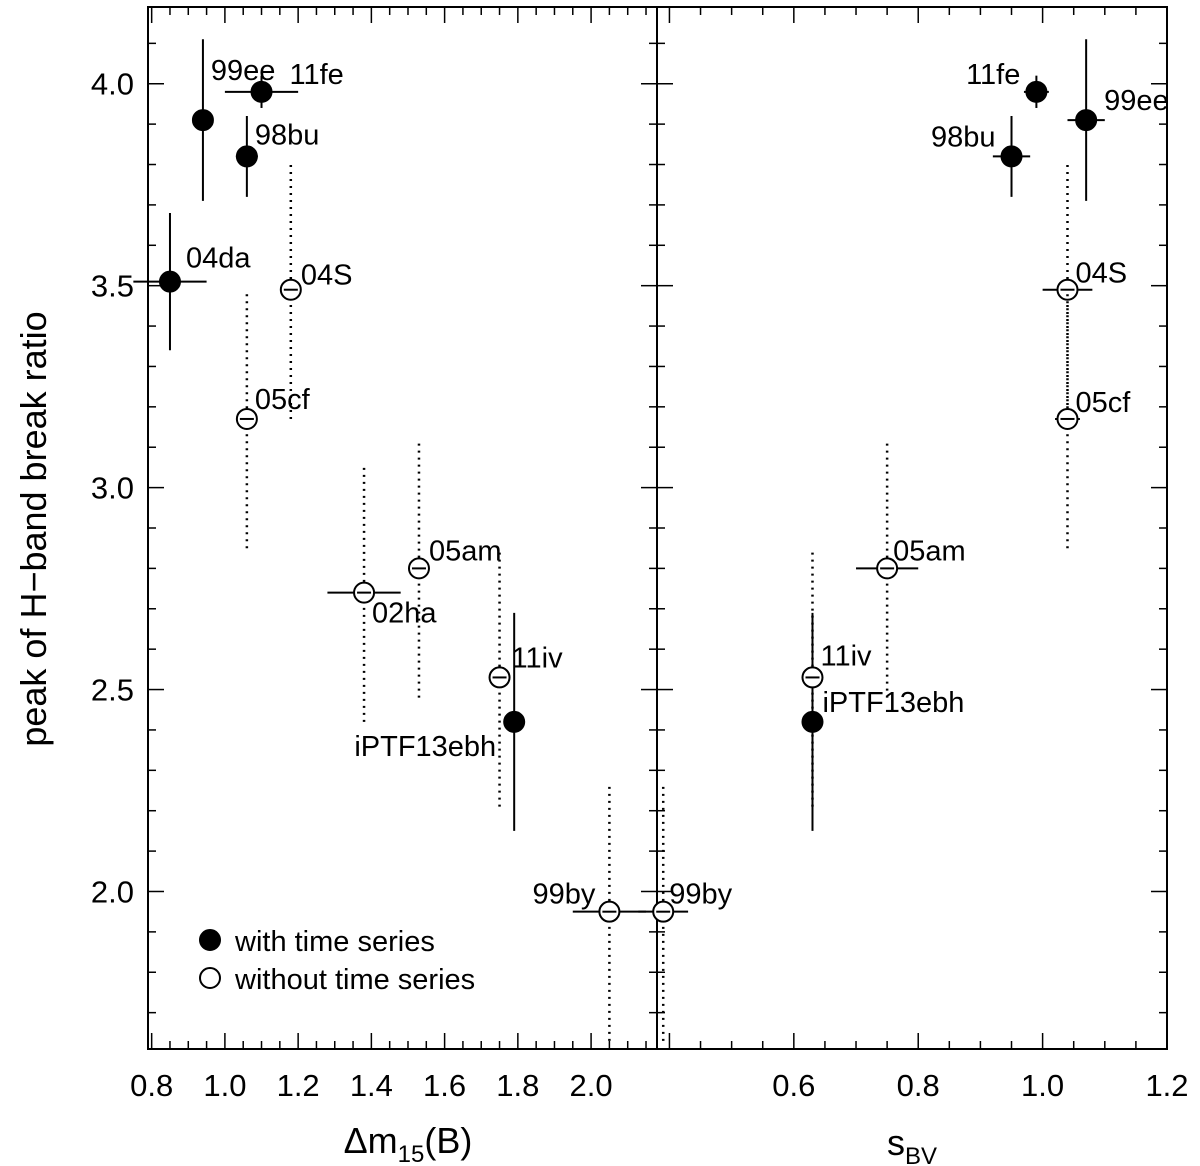 This screenshot has width=1200, height=1166. Describe the element at coordinates (918, 1085) in the screenshot. I see `right-x-tick-label: 0.8` at that location.